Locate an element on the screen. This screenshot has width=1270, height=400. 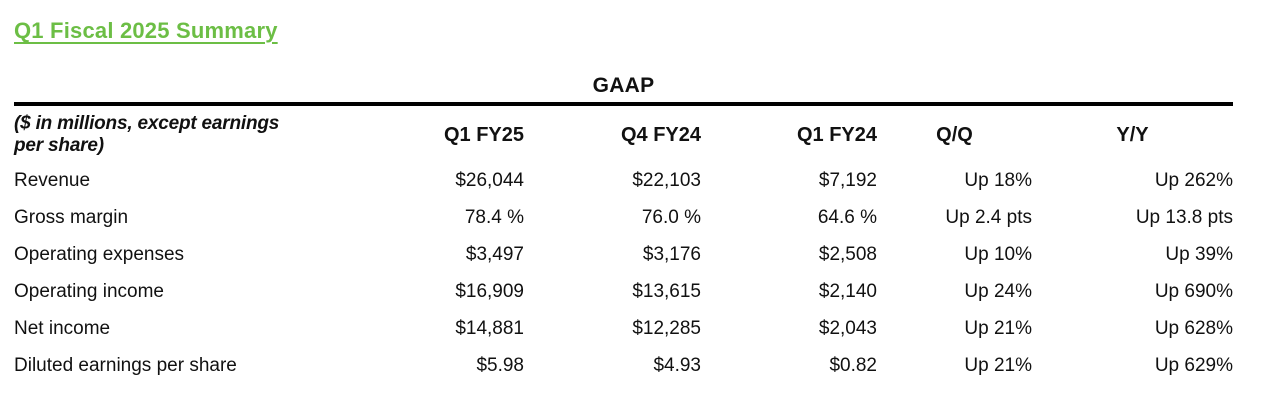
cell-yy: Up 628% is located at coordinates (1193, 328).